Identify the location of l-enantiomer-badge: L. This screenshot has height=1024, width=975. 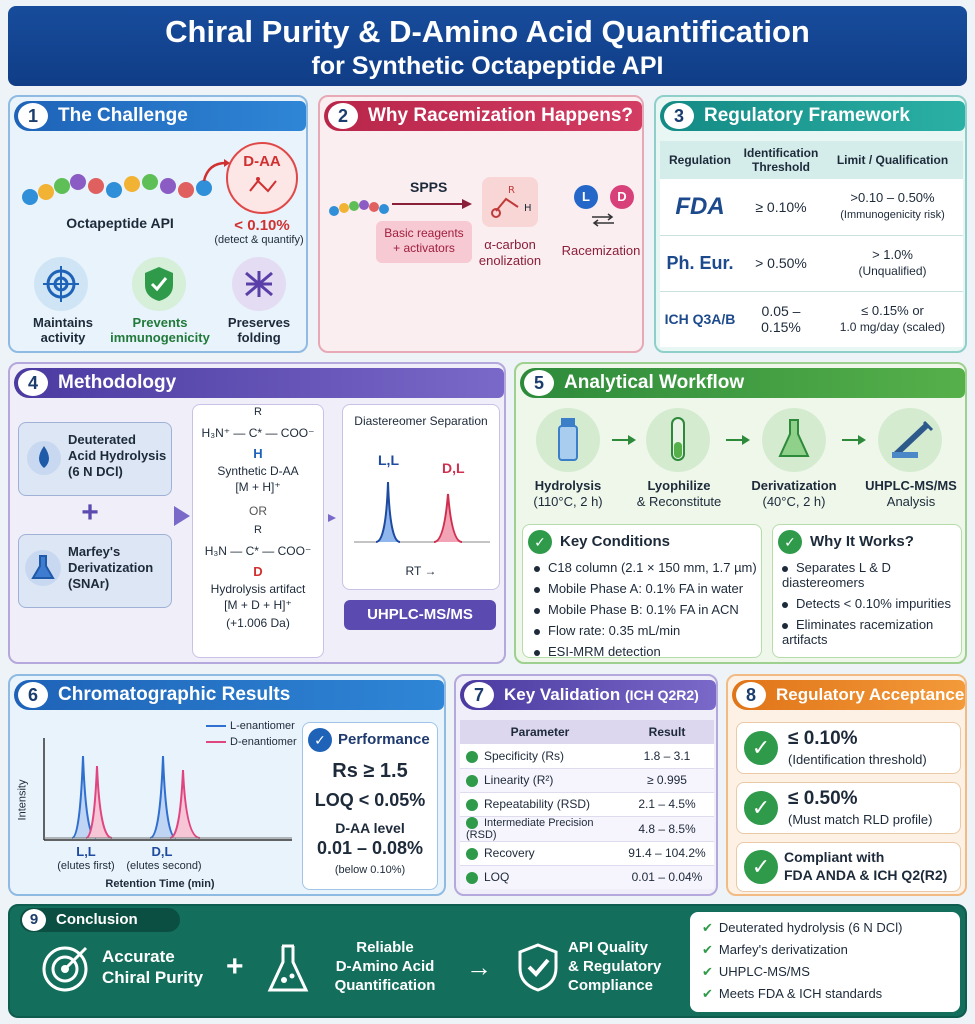
(586, 197).